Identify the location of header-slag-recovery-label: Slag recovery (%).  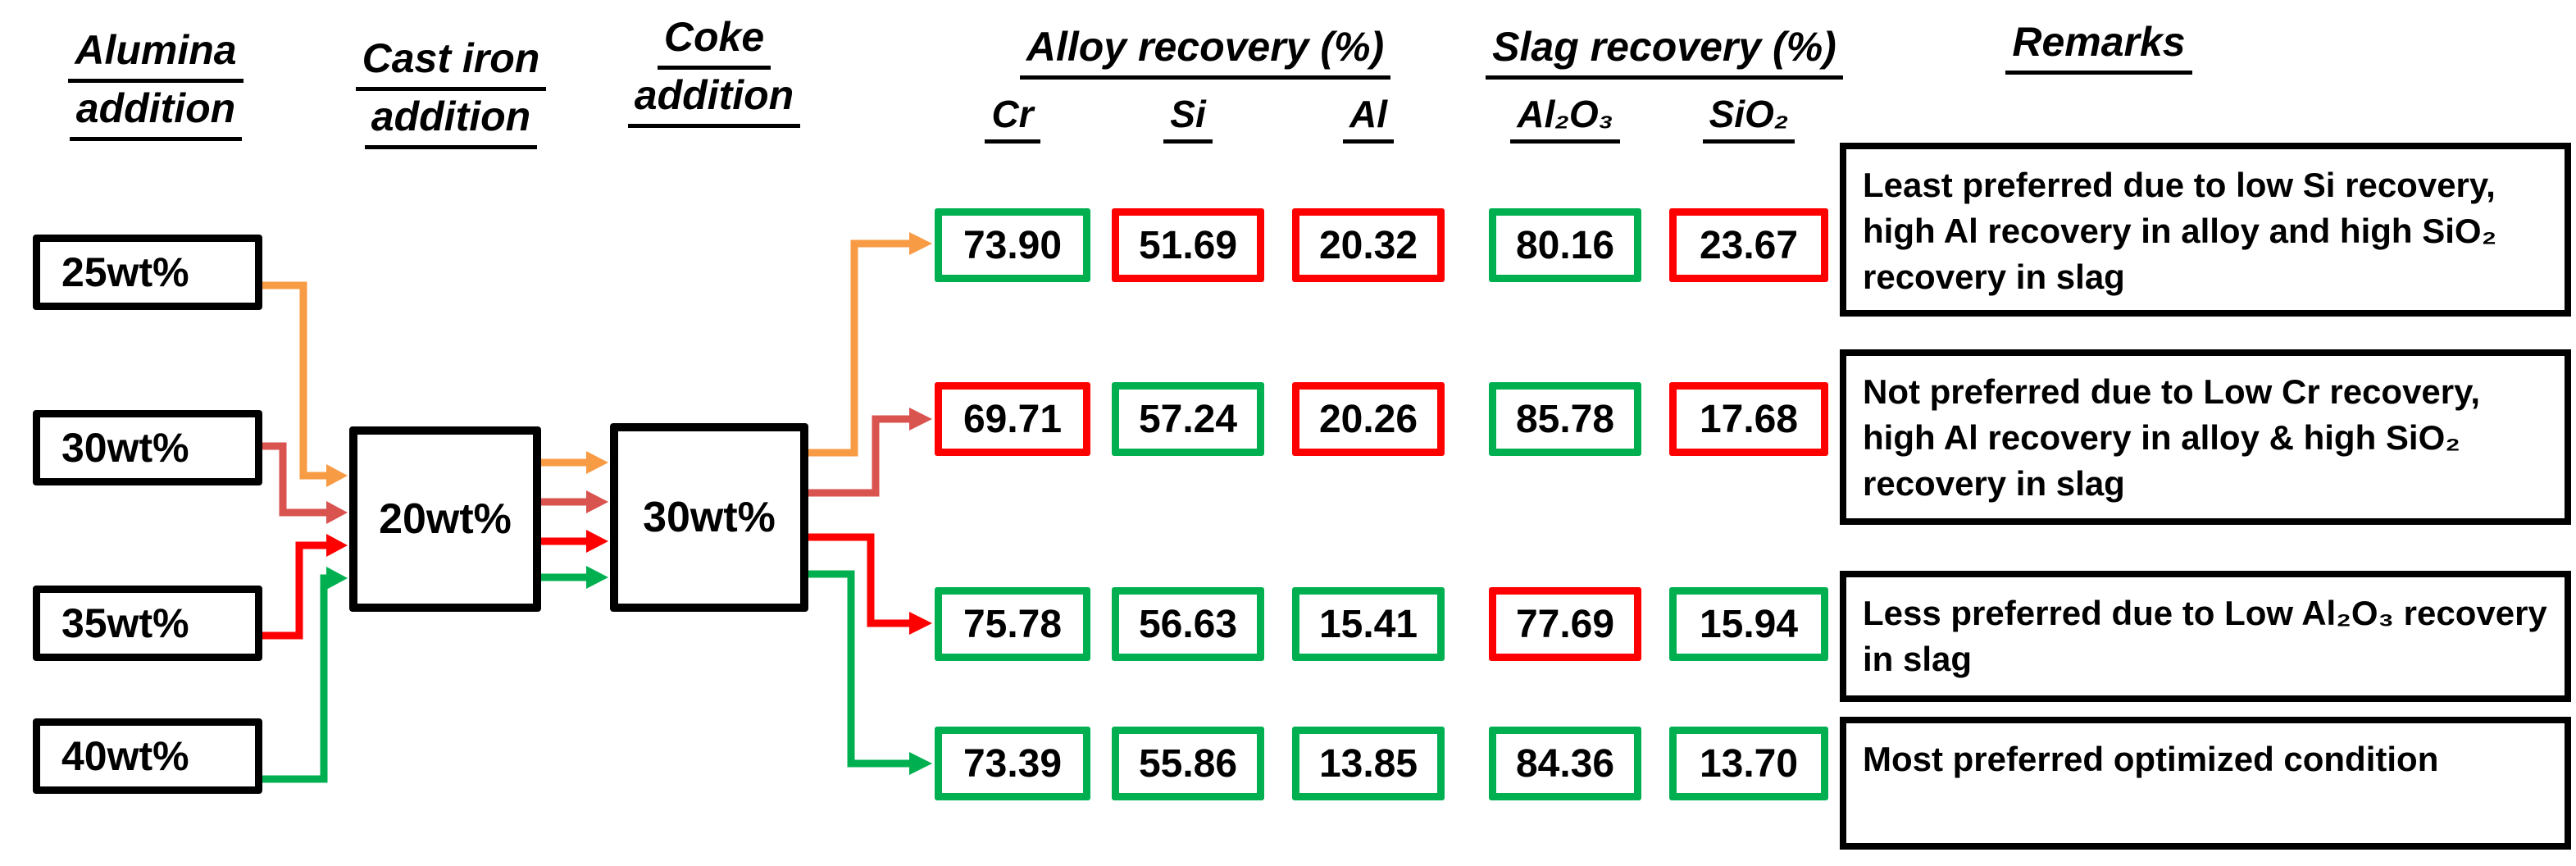
(1664, 50).